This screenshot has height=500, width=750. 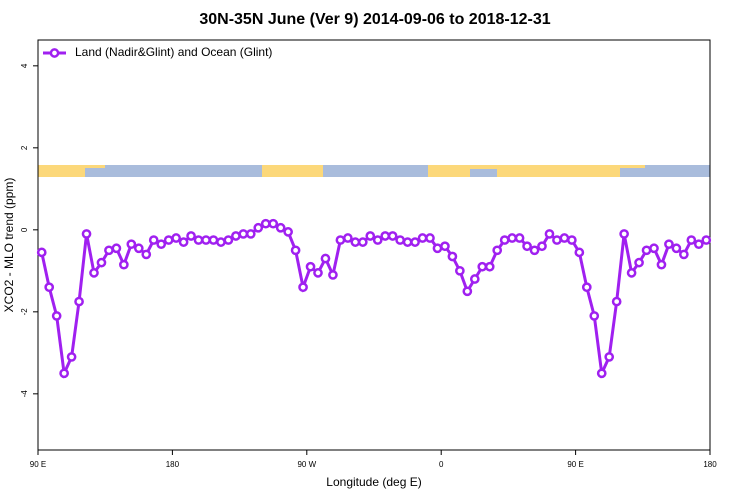 What do you see at coordinates (24, 147) in the screenshot?
I see `y-tick-label: 2` at bounding box center [24, 147].